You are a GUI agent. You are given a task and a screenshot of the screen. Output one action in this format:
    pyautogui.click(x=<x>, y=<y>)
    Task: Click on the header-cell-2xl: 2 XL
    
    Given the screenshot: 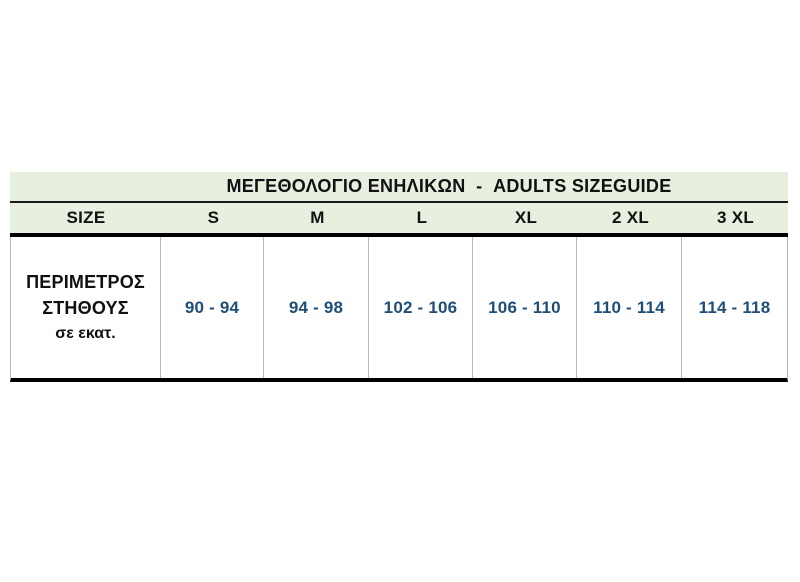 What is the action you would take?
    pyautogui.click(x=630, y=217)
    